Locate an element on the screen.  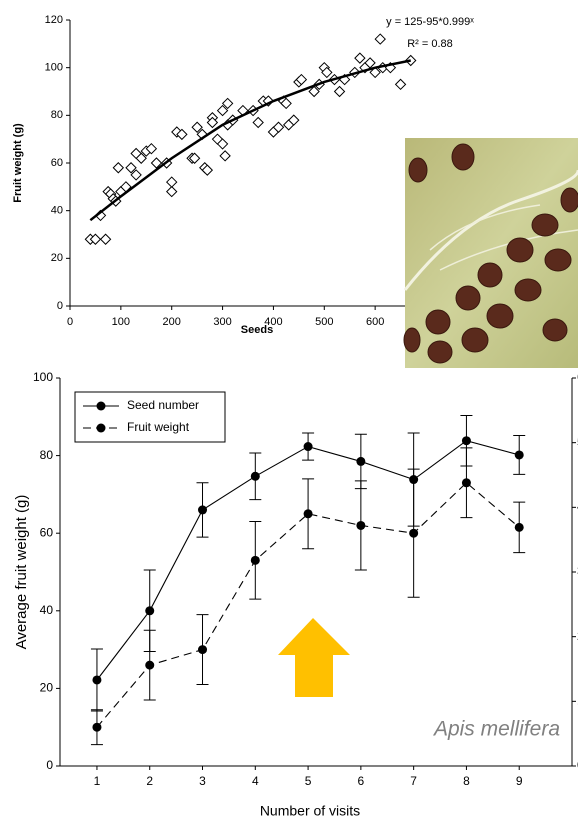
annotation: y = 125-95*0.999ˣ is located at coordinates (430, 22).